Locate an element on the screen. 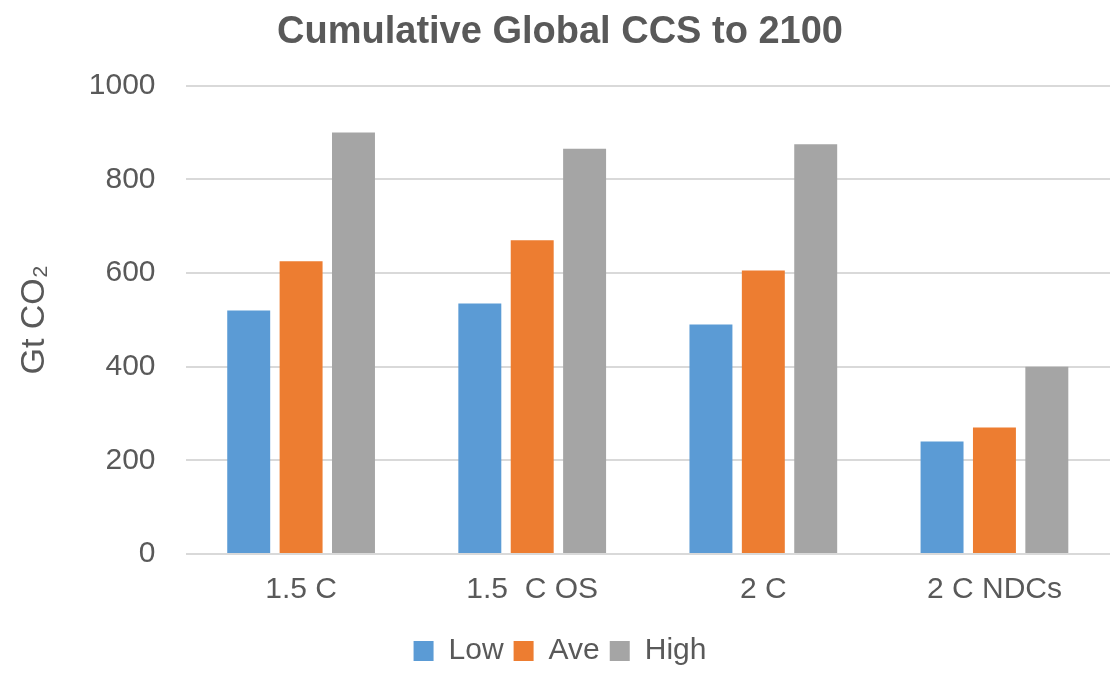 Image resolution: width=1120 pixels, height=676 pixels. y-tick-label: 400 is located at coordinates (130, 364).